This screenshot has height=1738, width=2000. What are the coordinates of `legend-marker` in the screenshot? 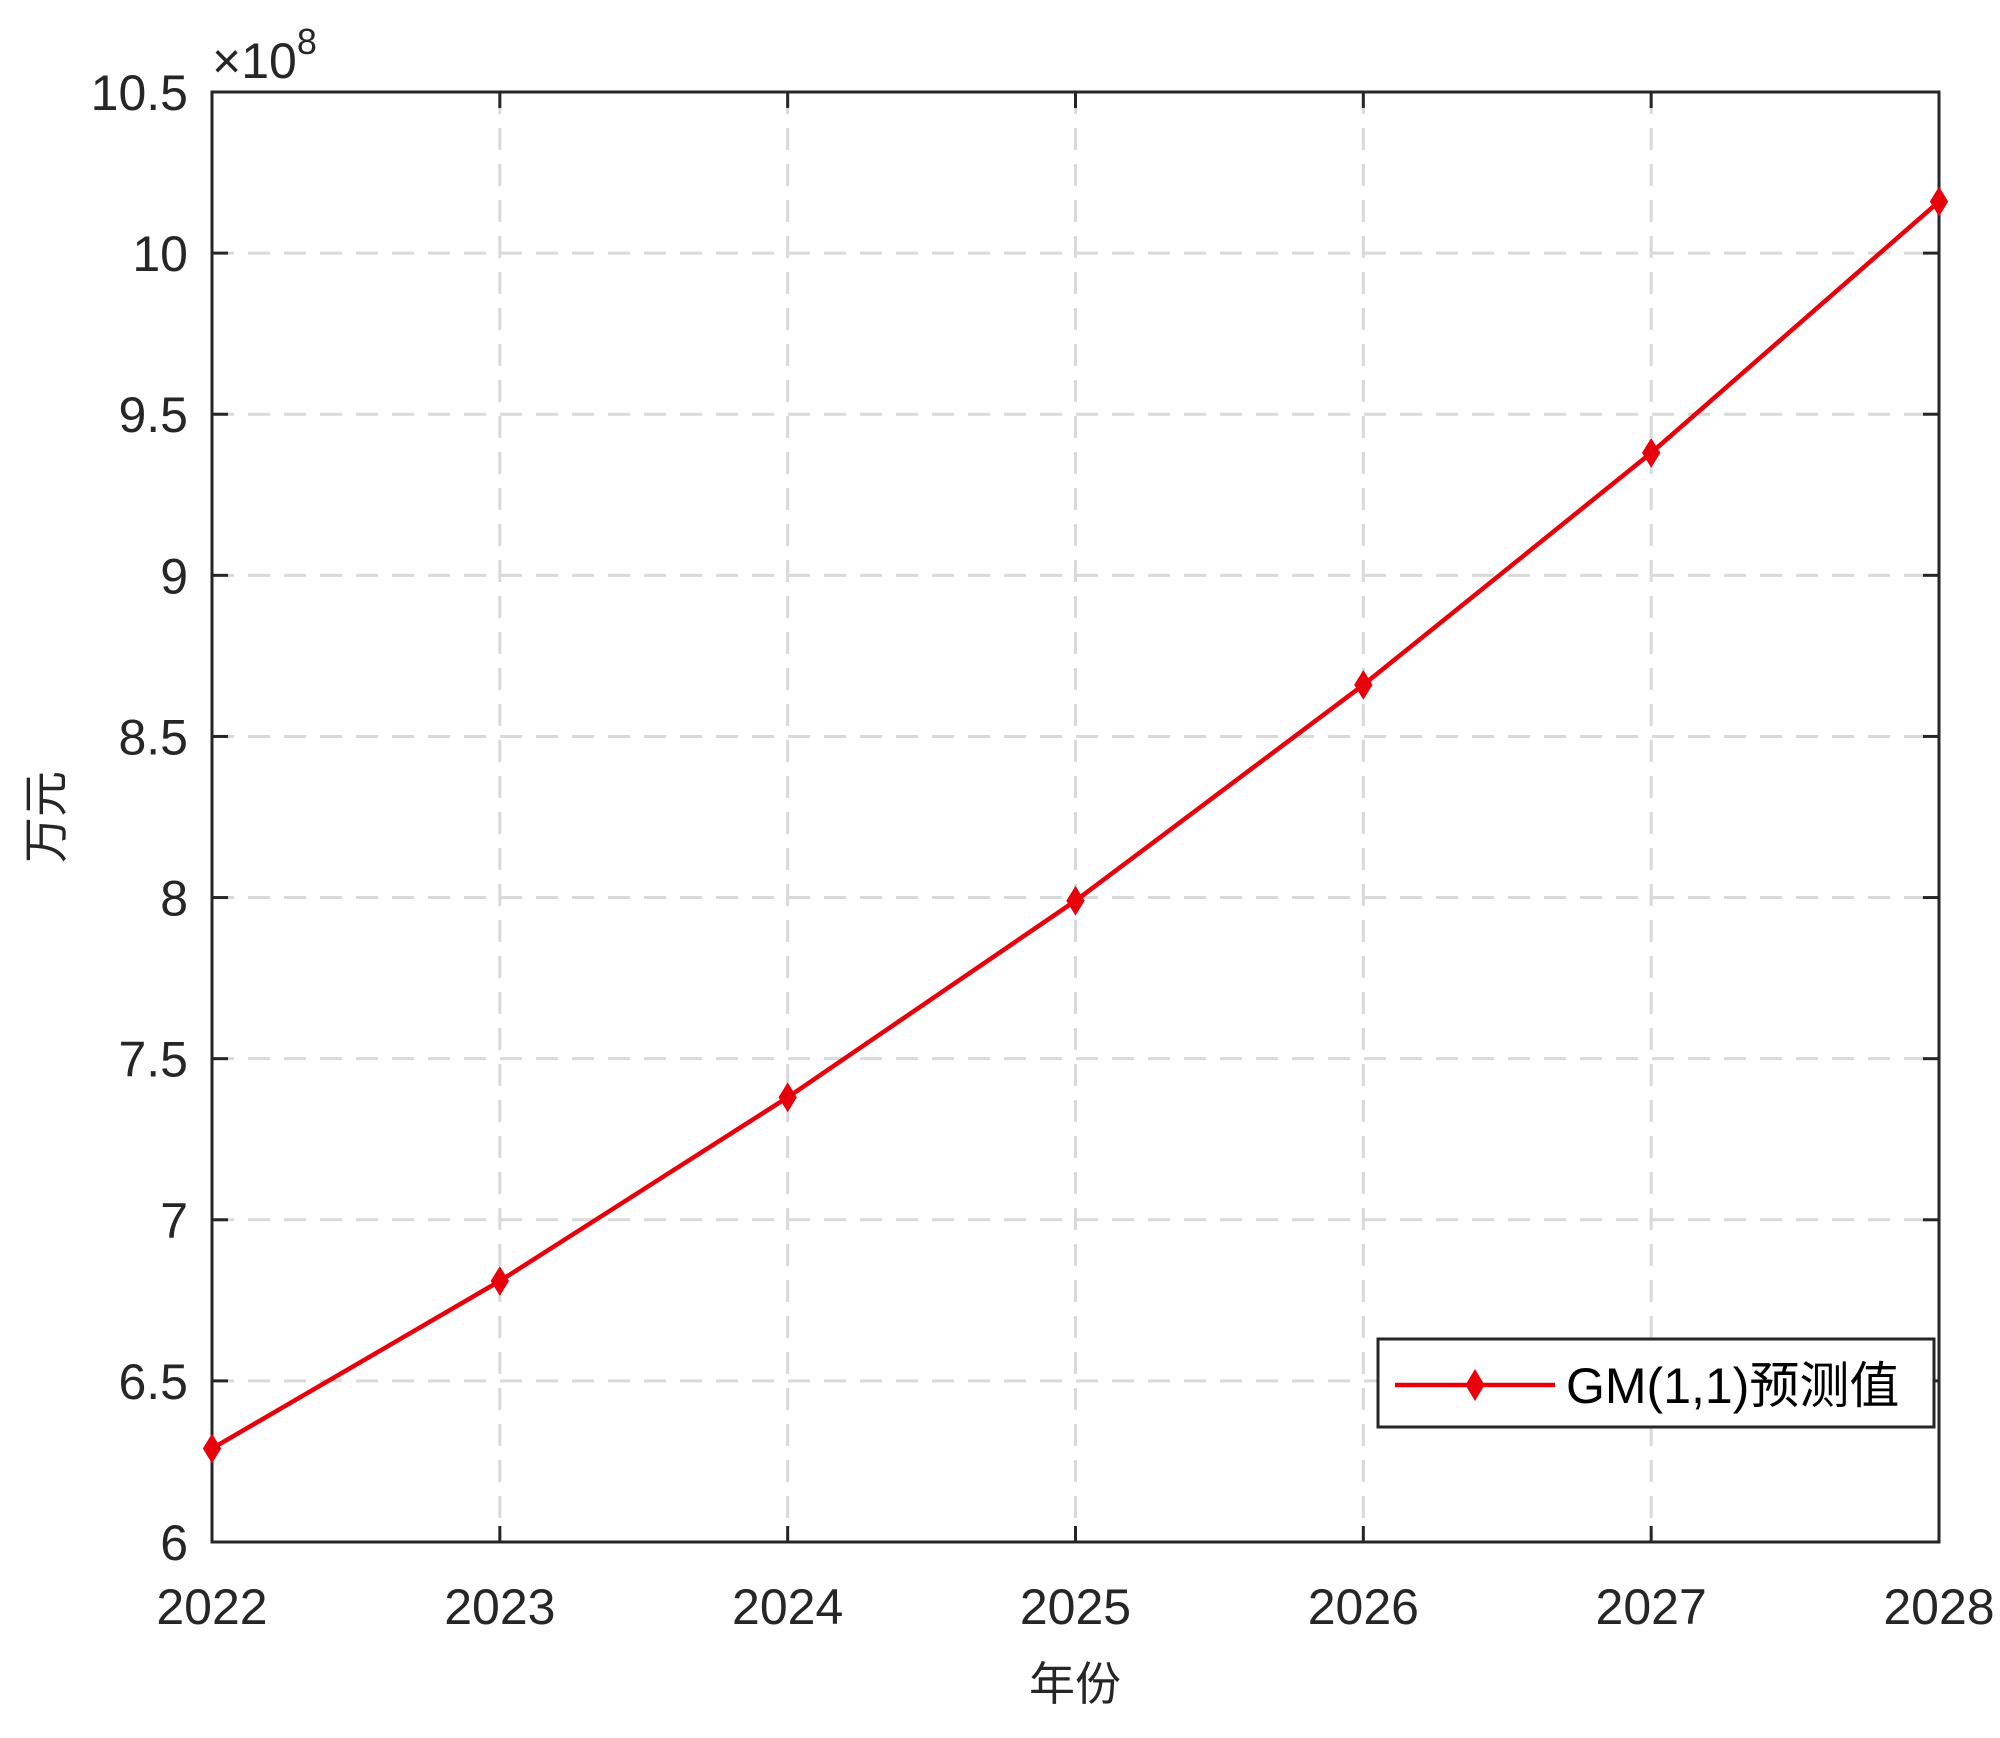 It's located at (1475, 1385).